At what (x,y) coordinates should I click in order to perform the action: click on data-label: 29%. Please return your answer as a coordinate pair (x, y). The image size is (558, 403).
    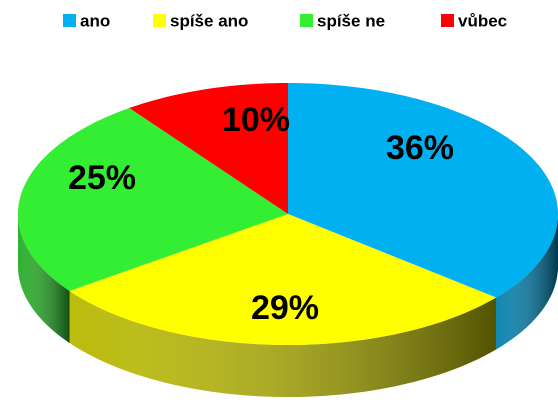
    Looking at the image, I should click on (285, 308).